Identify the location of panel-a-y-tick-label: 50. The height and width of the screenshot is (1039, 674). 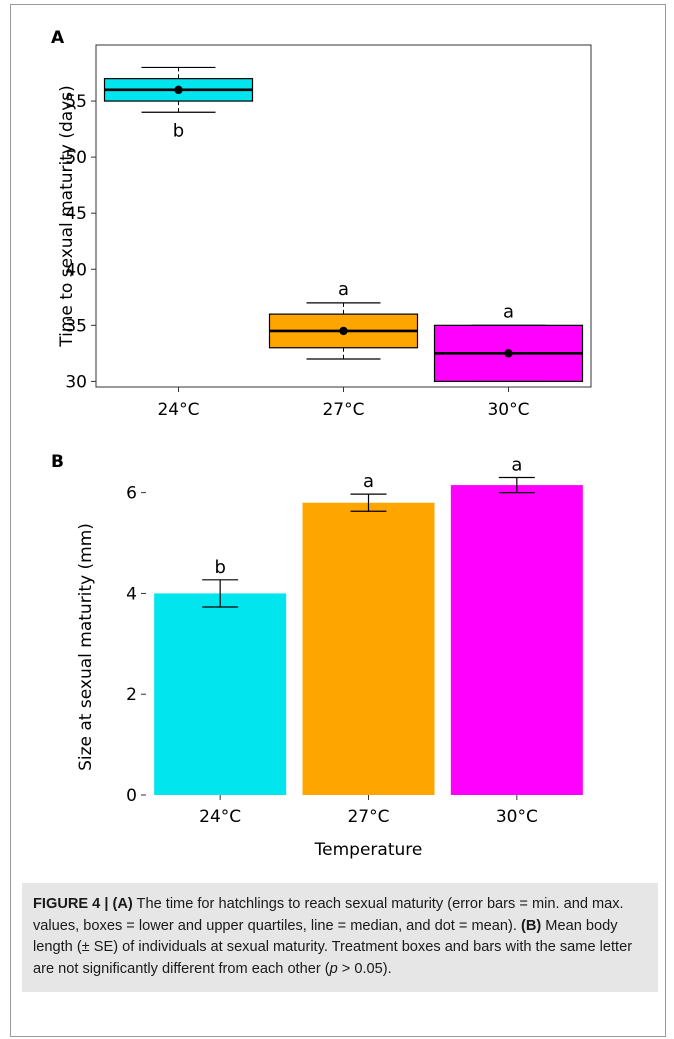
(76, 158).